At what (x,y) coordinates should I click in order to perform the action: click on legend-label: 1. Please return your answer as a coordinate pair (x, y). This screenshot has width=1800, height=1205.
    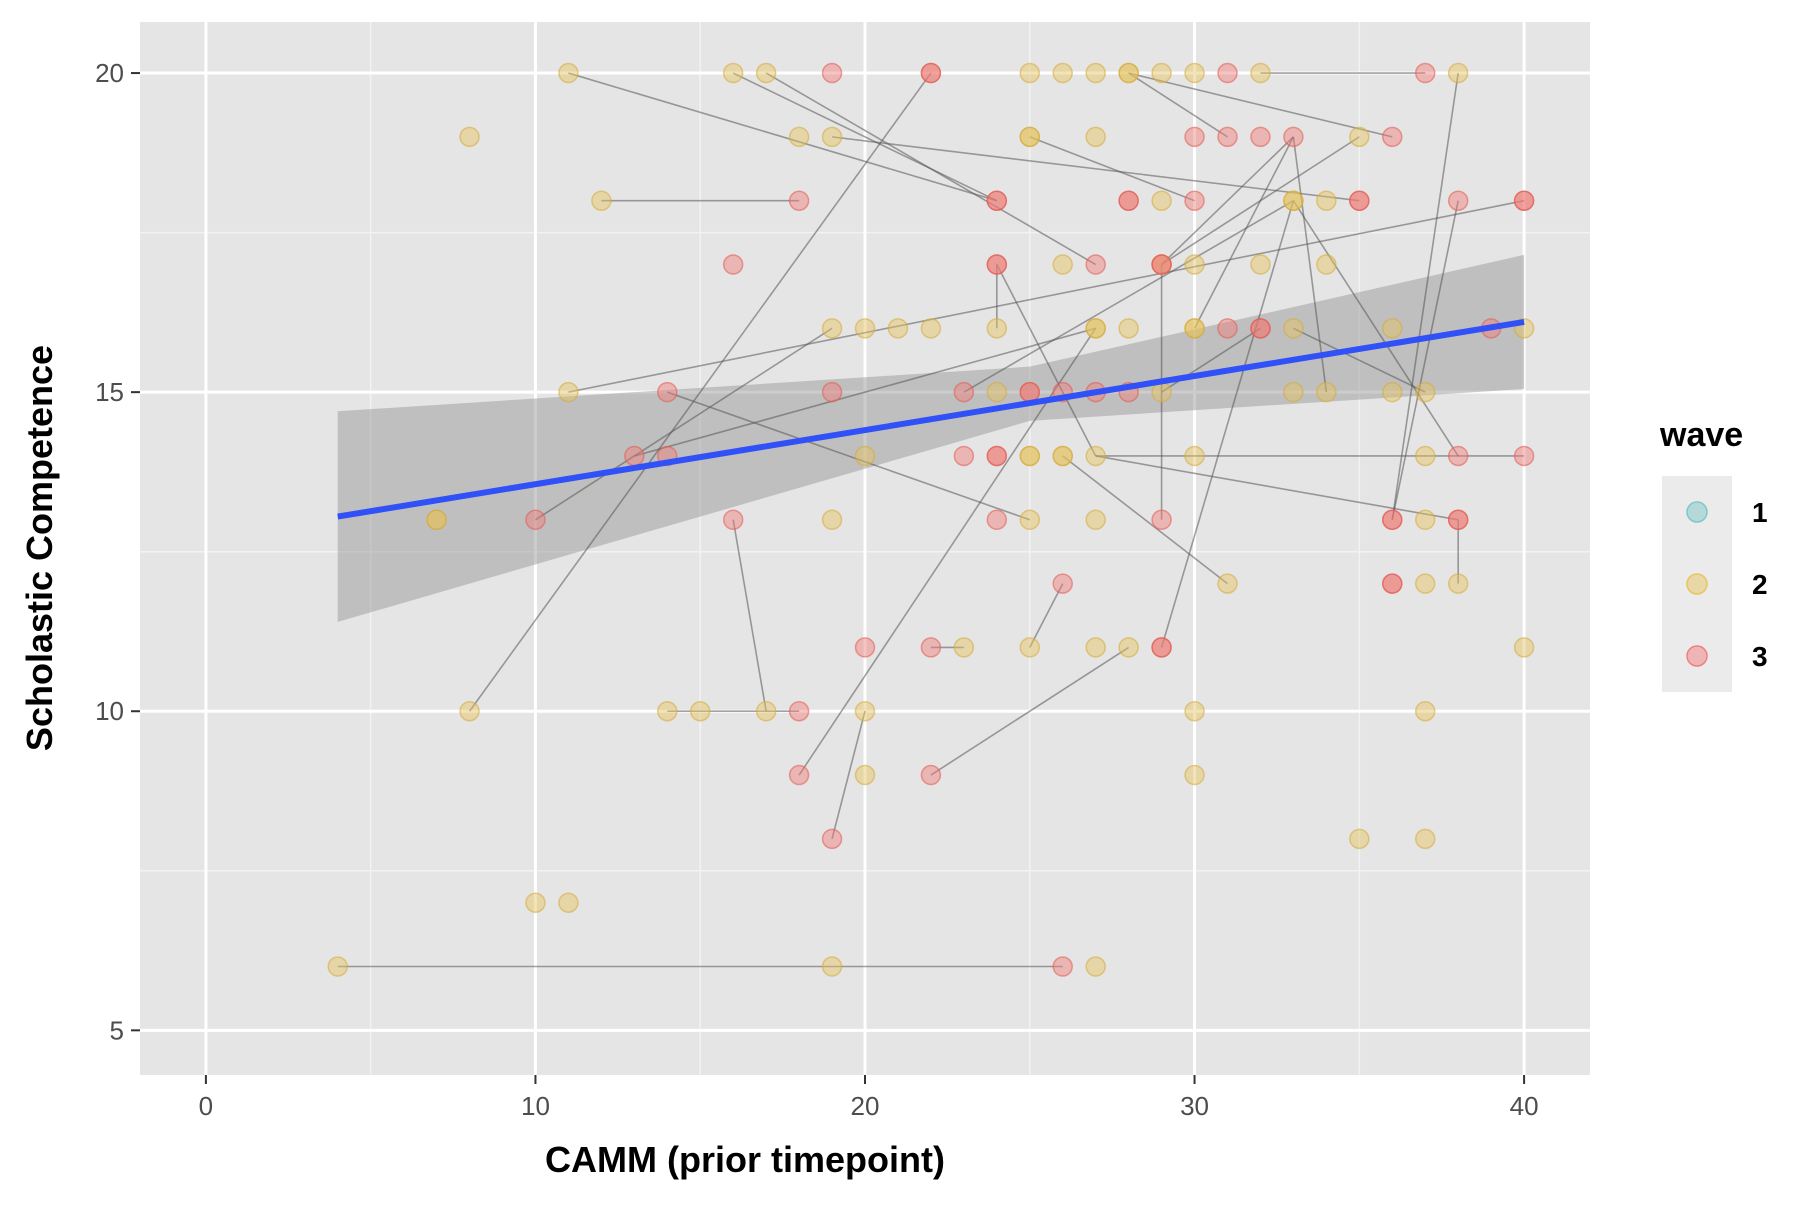
    Looking at the image, I should click on (1760, 512).